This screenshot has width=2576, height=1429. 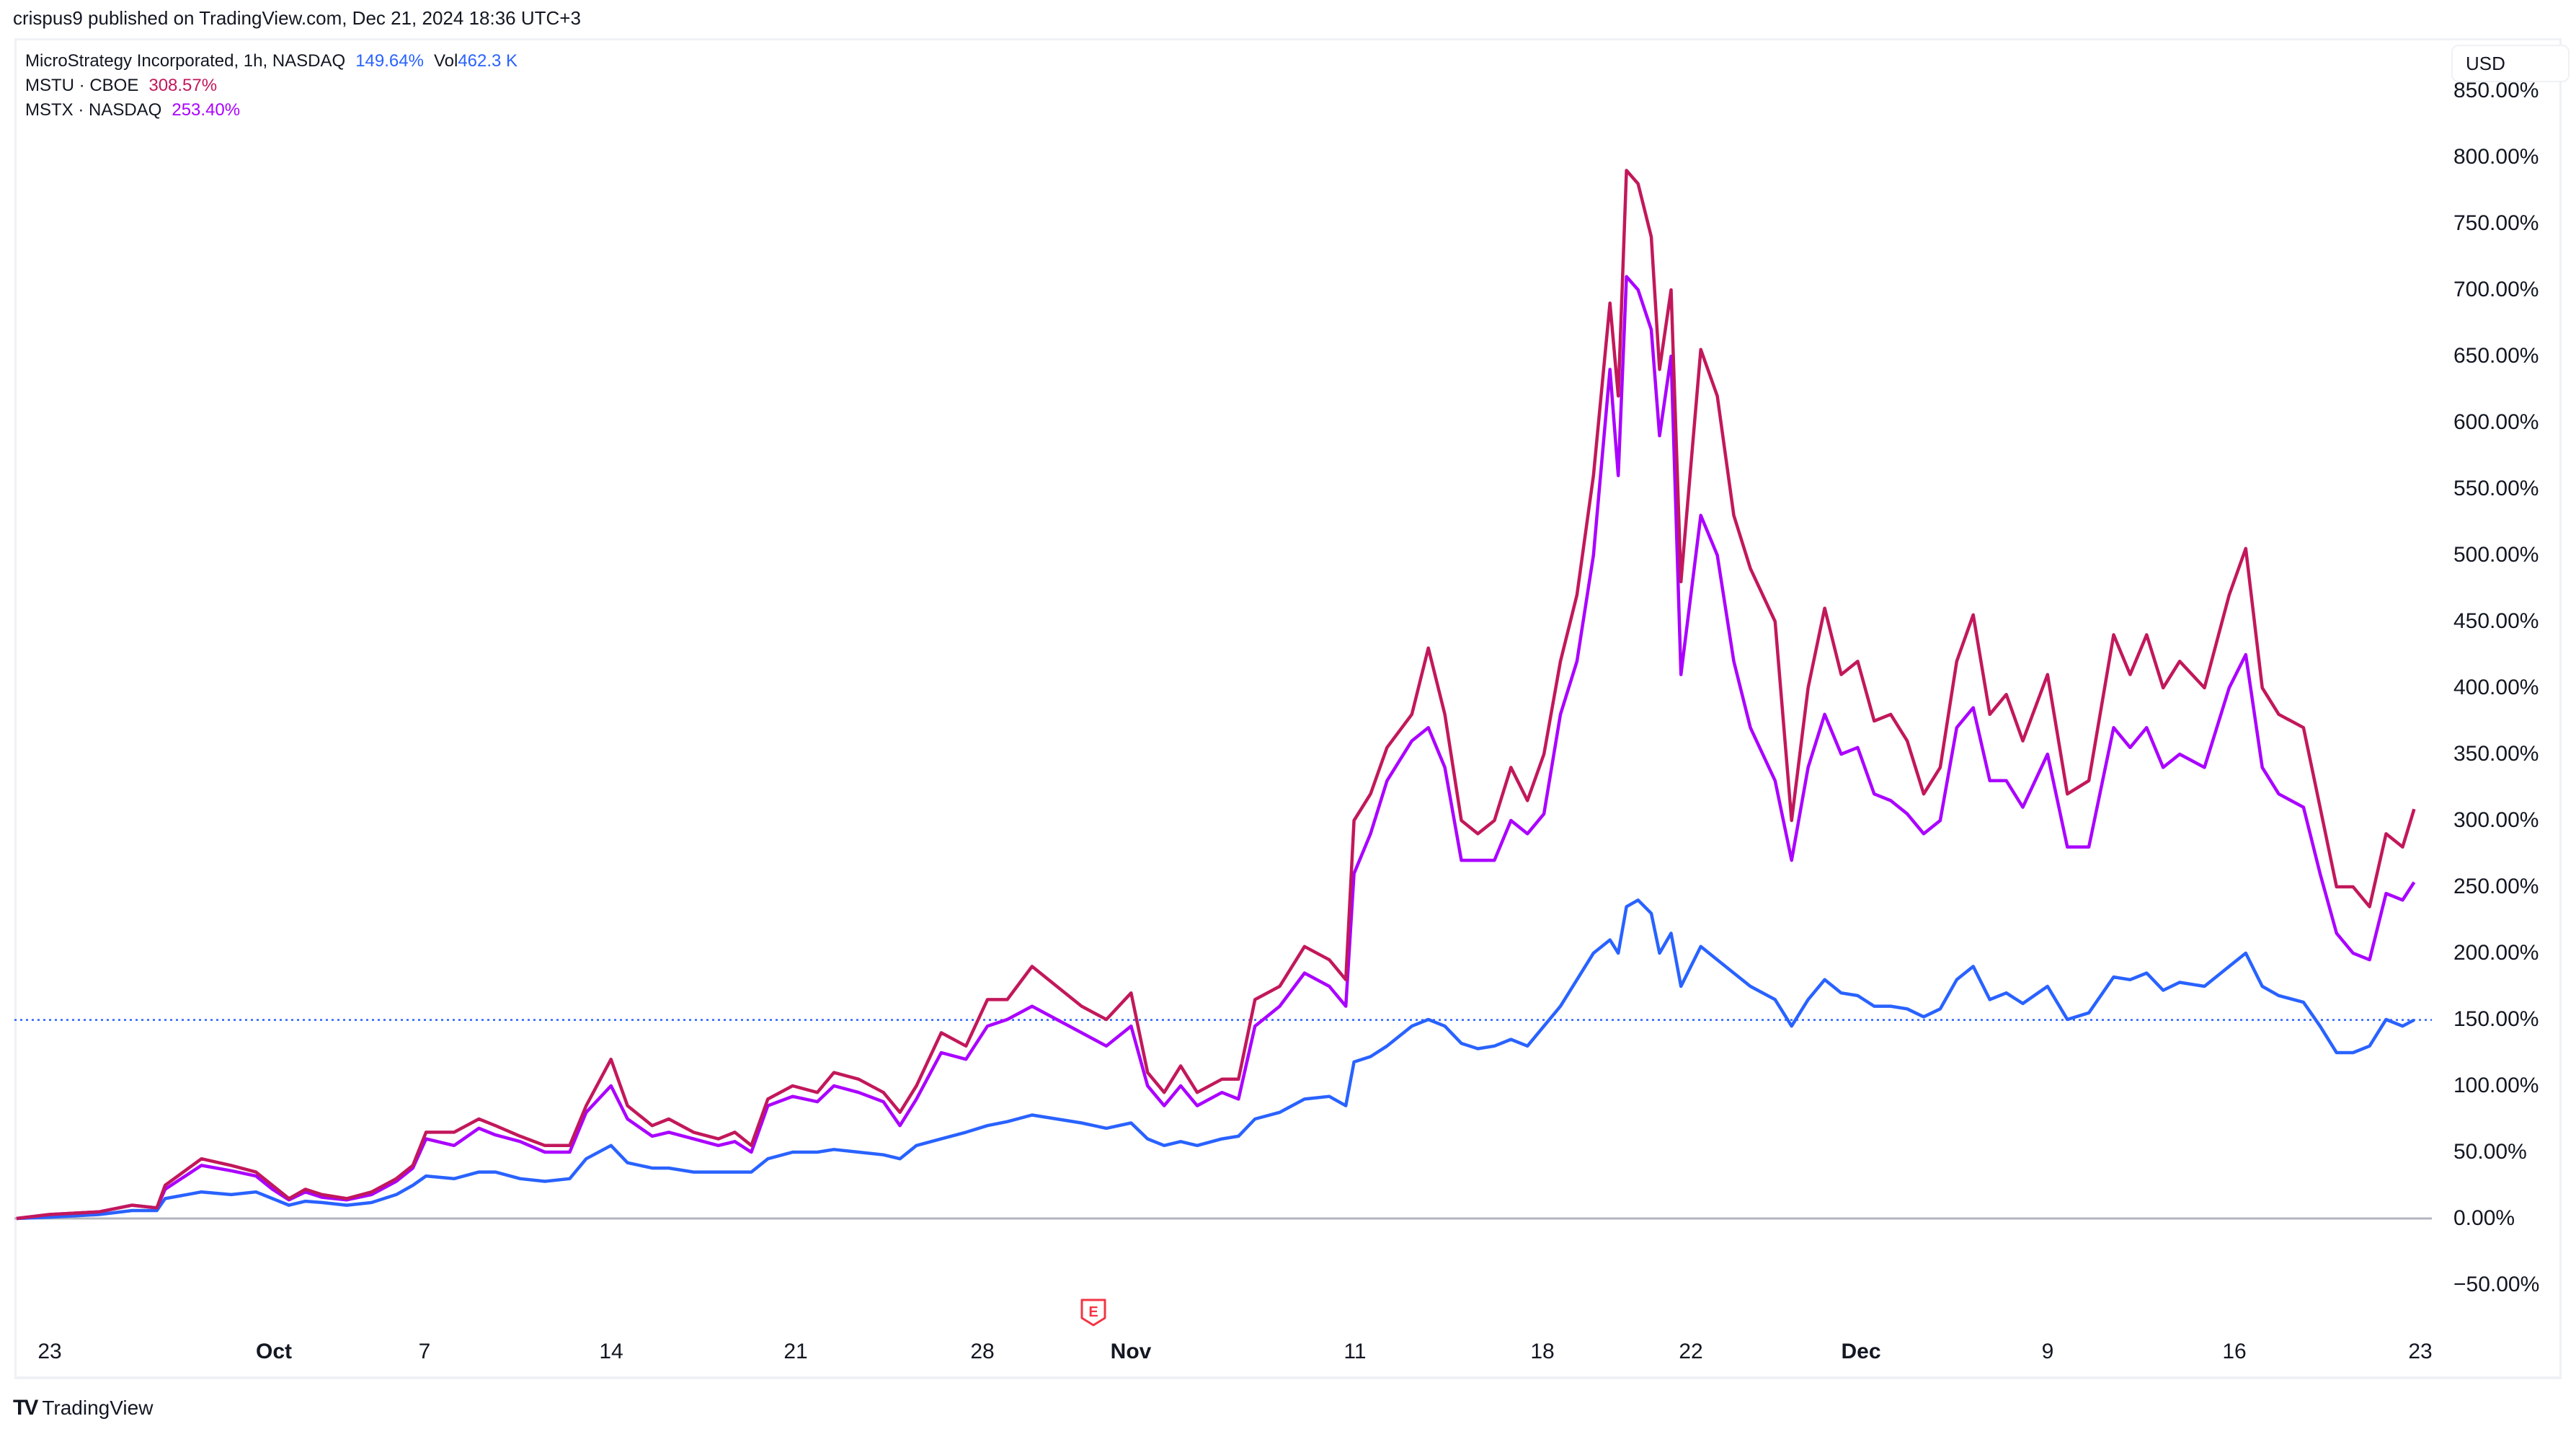 What do you see at coordinates (1131, 1352) in the screenshot?
I see `x-tick-label: Nov` at bounding box center [1131, 1352].